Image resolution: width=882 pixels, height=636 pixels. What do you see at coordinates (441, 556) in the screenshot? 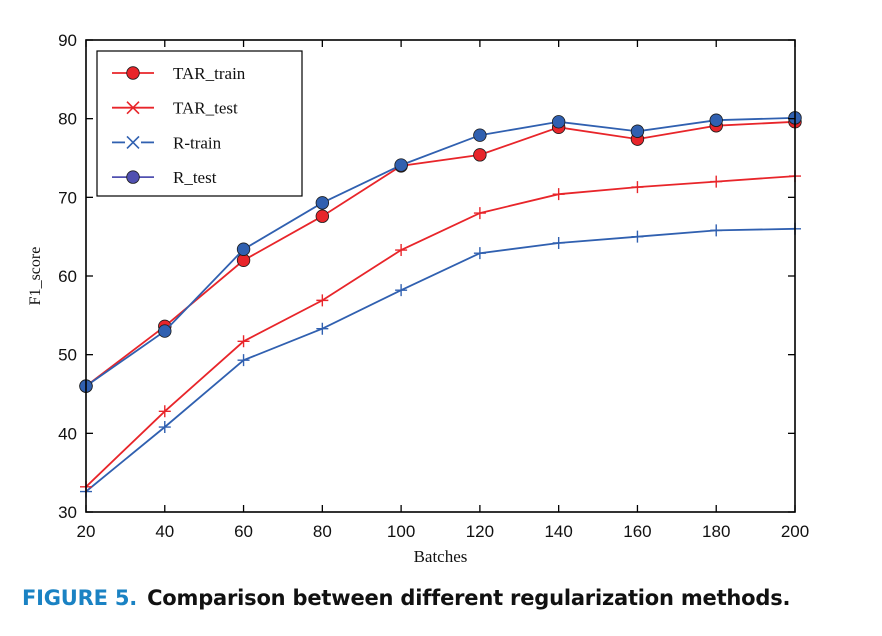
I see `x-axis-label: Batches` at bounding box center [441, 556].